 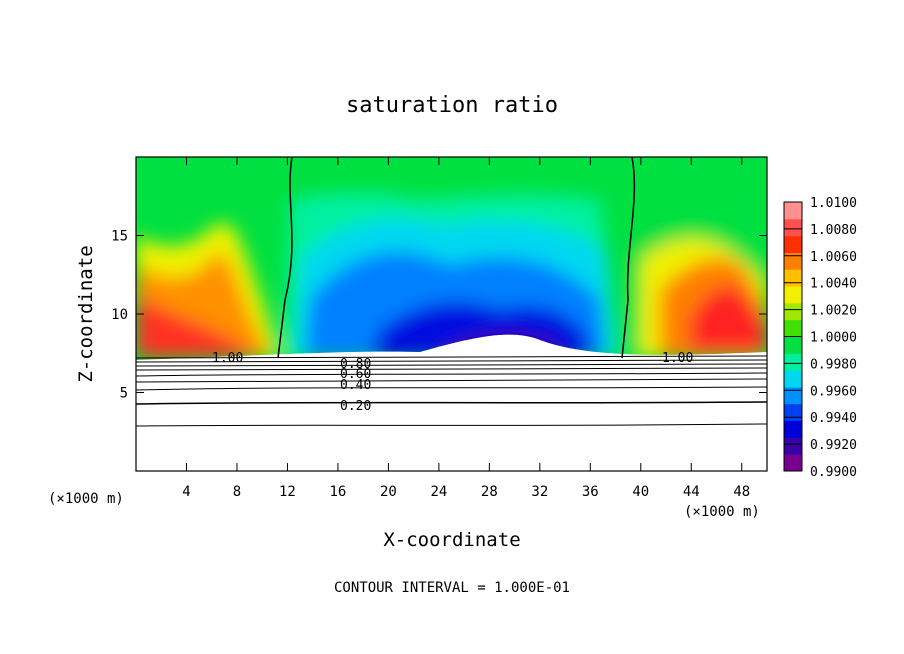 What do you see at coordinates (833, 338) in the screenshot?
I see `colorbar-label: 1.0000` at bounding box center [833, 338].